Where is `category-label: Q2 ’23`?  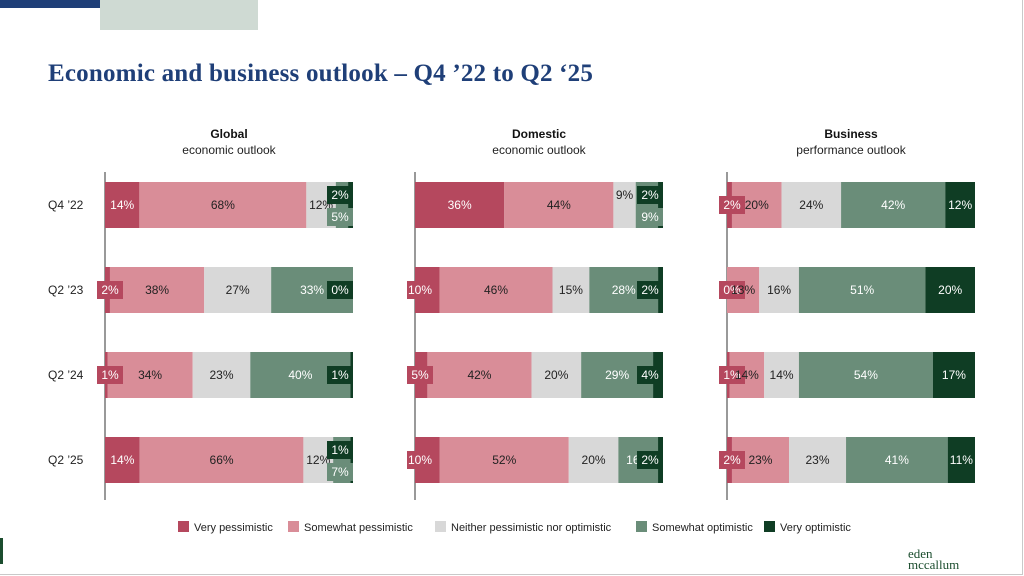 category-label: Q2 ’23 is located at coordinates (66, 290).